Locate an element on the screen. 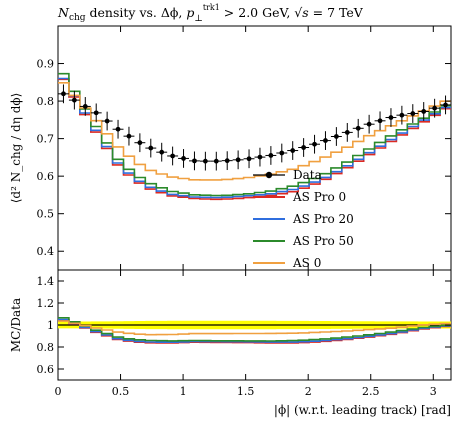 Image resolution: width=467 pixels, height=421 pixels. x-axis-label: |ϕ| (w.r.t. leading track) [rad] is located at coordinates (362, 410).